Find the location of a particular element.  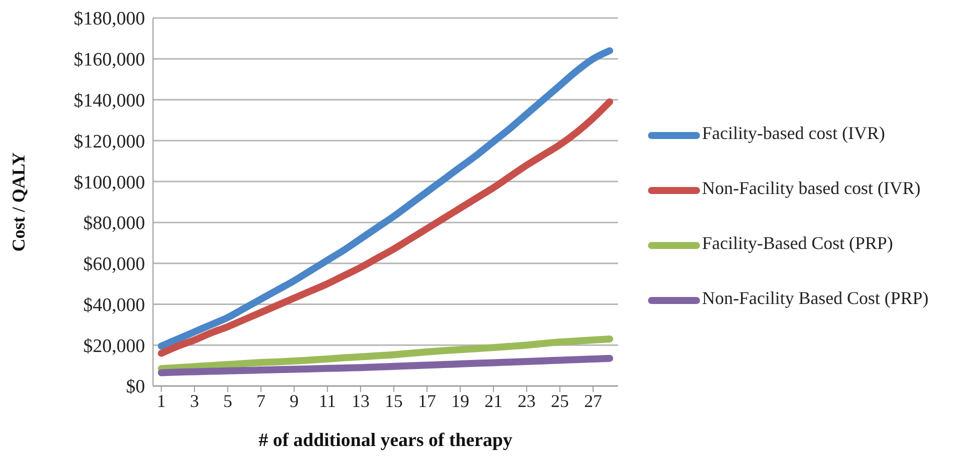

legend-label: Facility-based cost (IVR) is located at coordinates (794, 133).